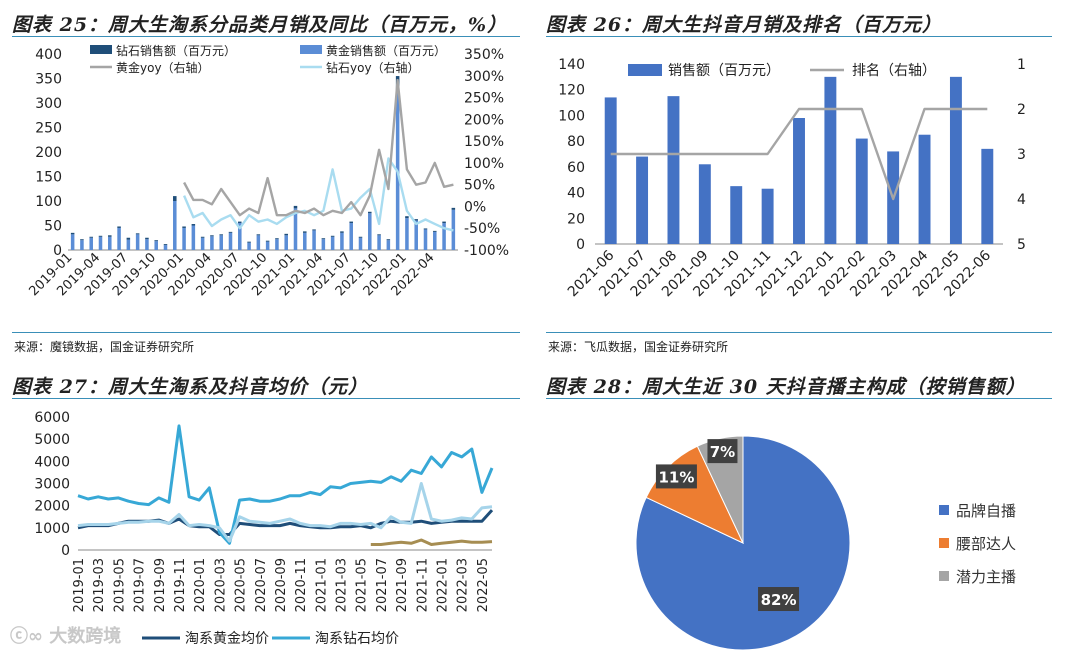  What do you see at coordinates (443, 585) in the screenshot?
I see `x-tick-label: 2022-01` at bounding box center [443, 585].